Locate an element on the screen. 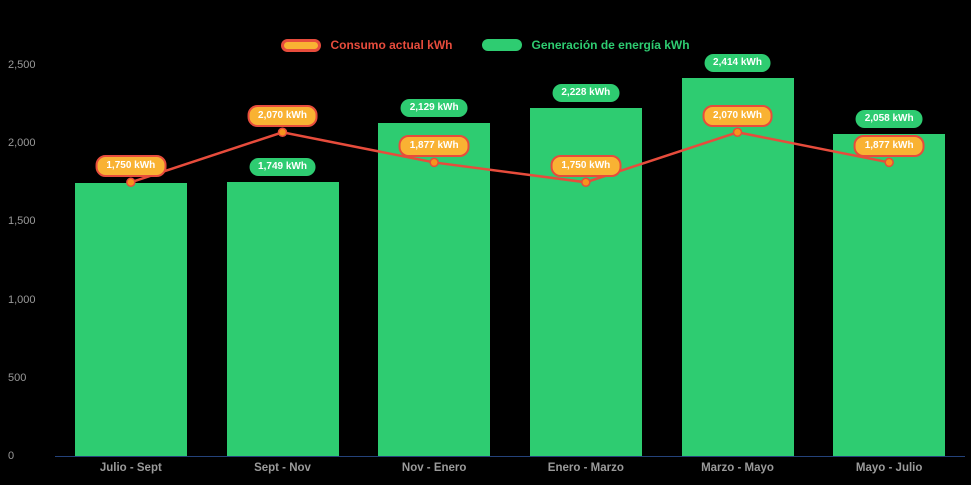  bar-value-label: 2,129 kWh is located at coordinates (434, 108).